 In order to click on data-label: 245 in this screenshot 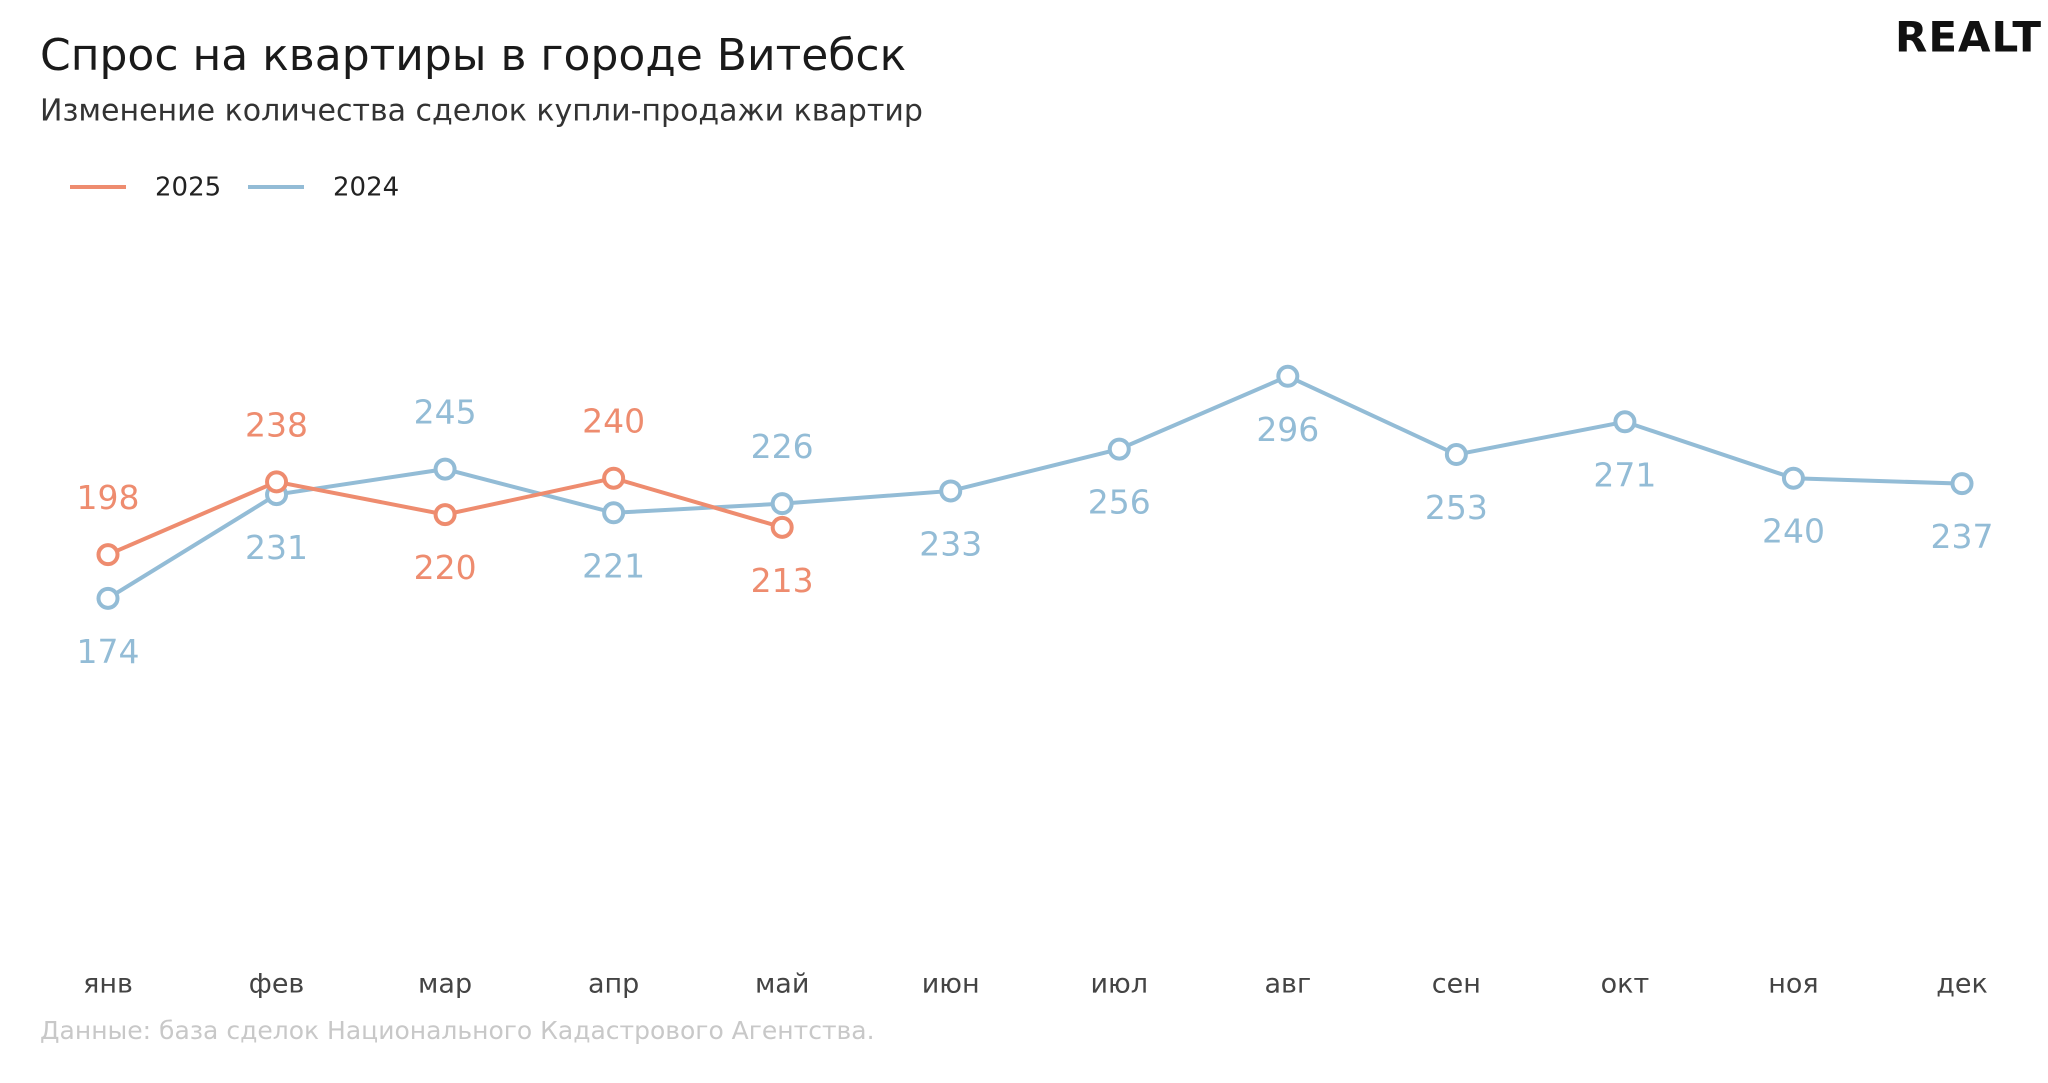, I will do `click(445, 412)`.